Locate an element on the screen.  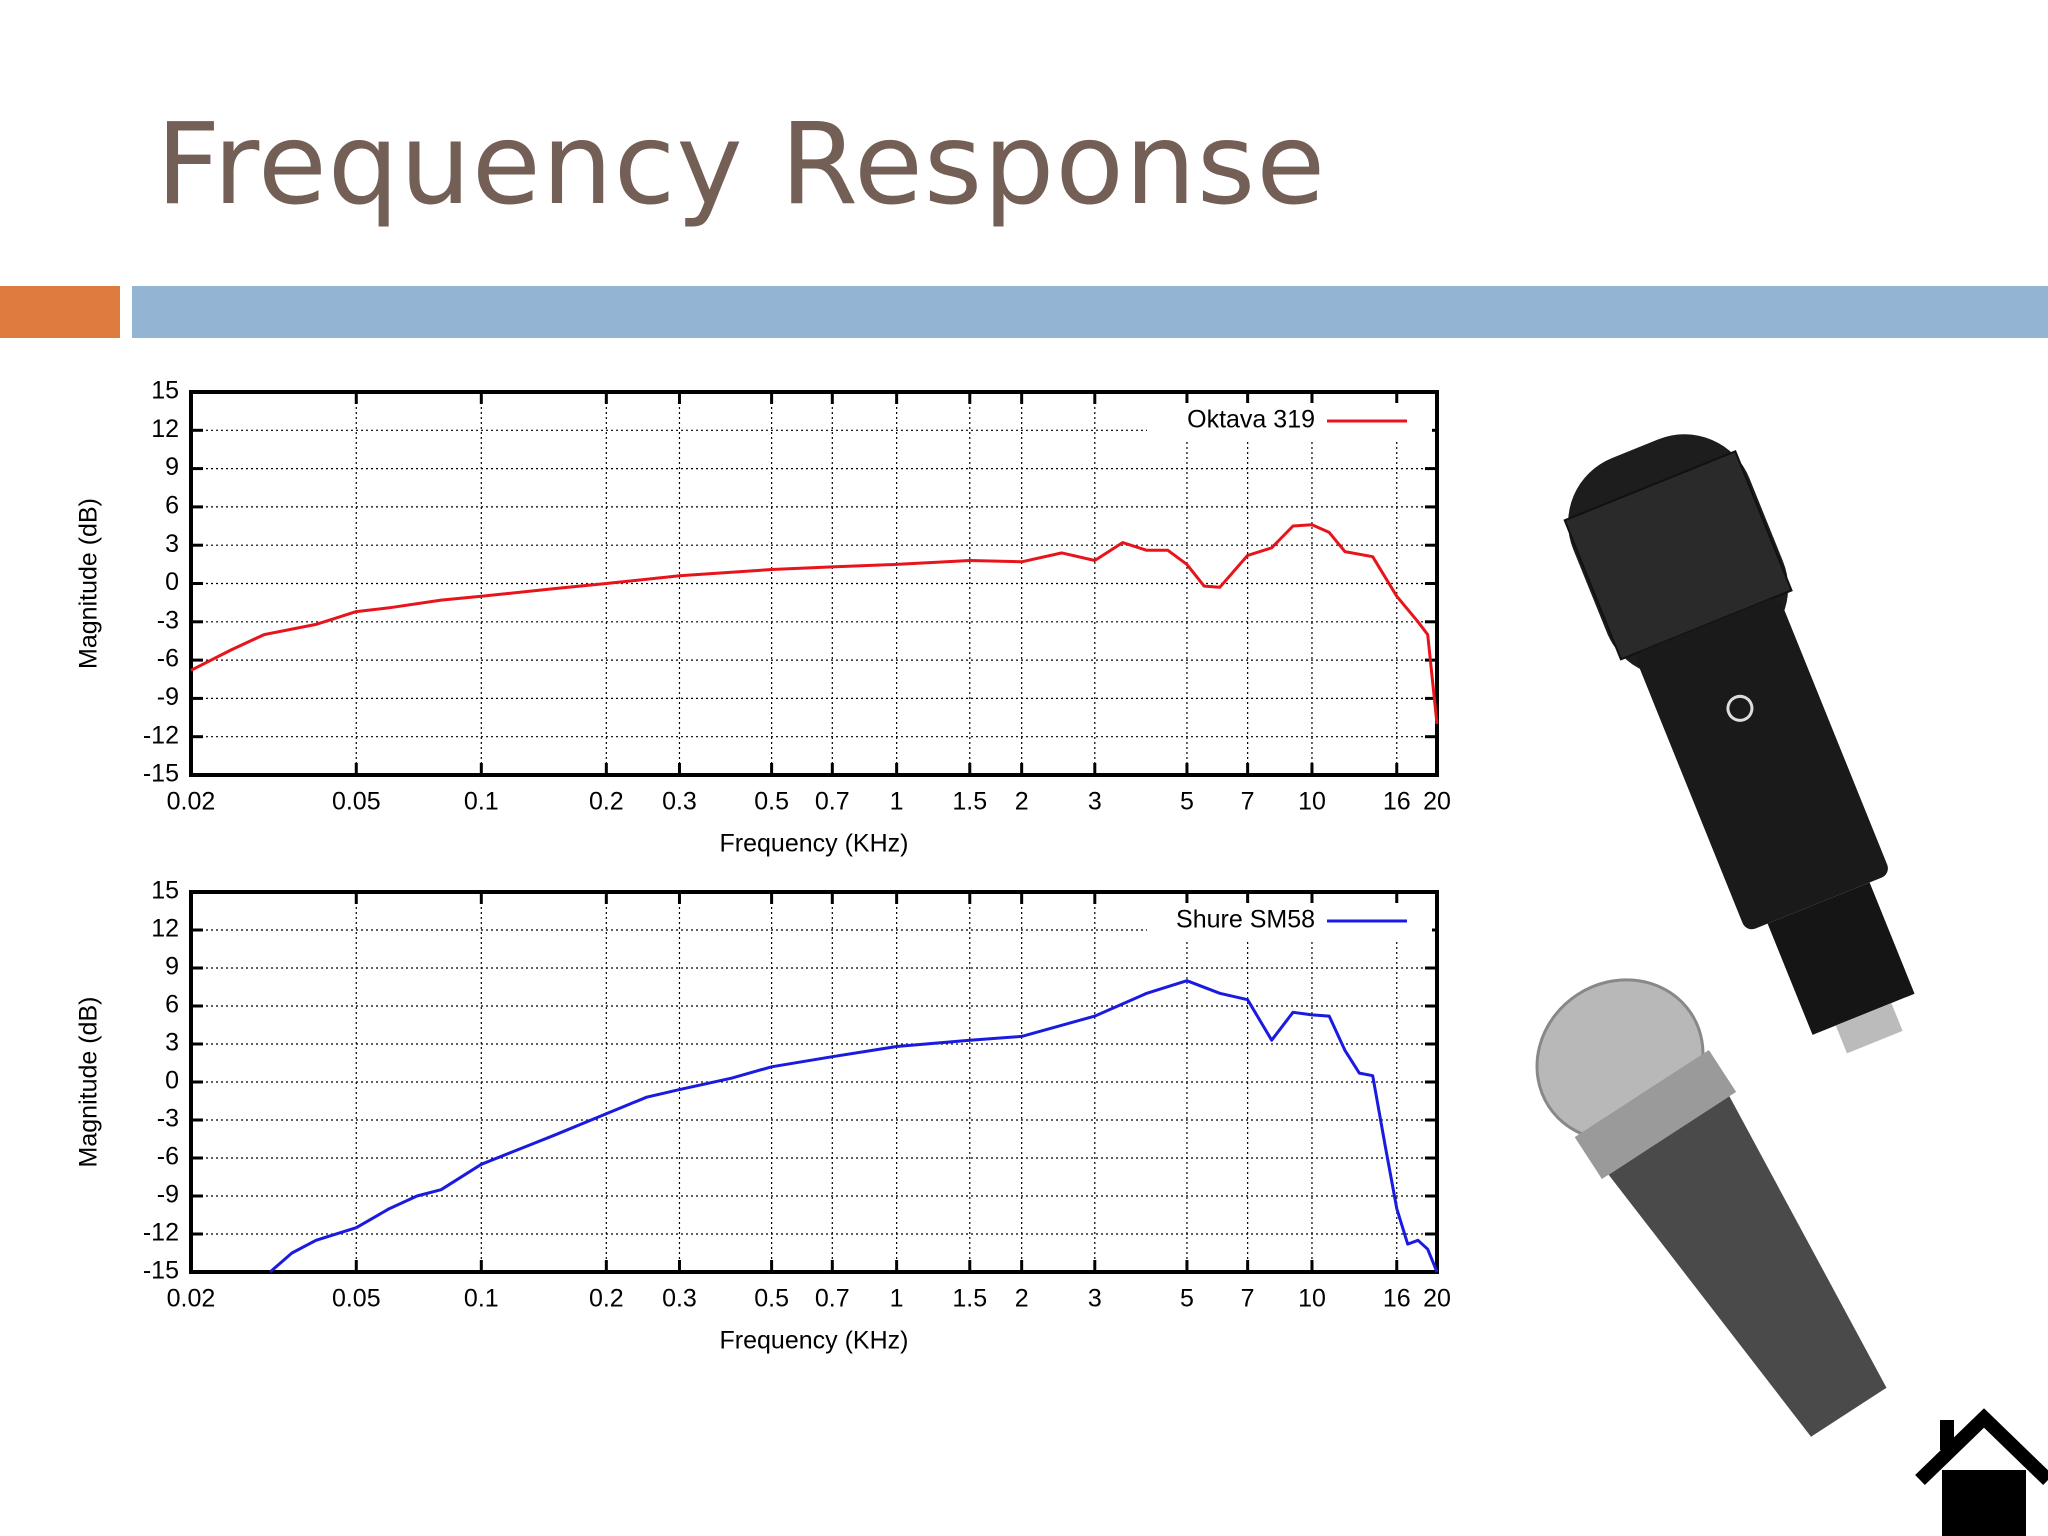
home-button is located at coordinates (1981, 1472).